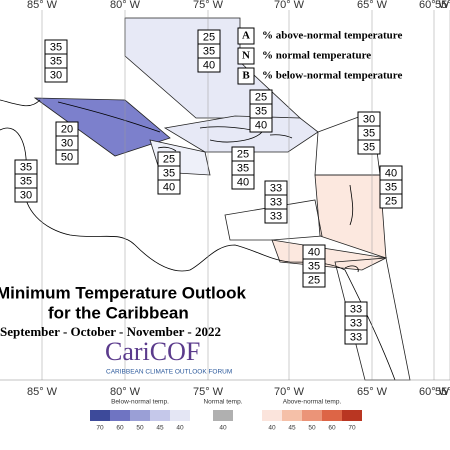 Image resolution: width=450 pixels, height=450 pixels. I want to click on subtitle: for the Caribbean, so click(118, 312).